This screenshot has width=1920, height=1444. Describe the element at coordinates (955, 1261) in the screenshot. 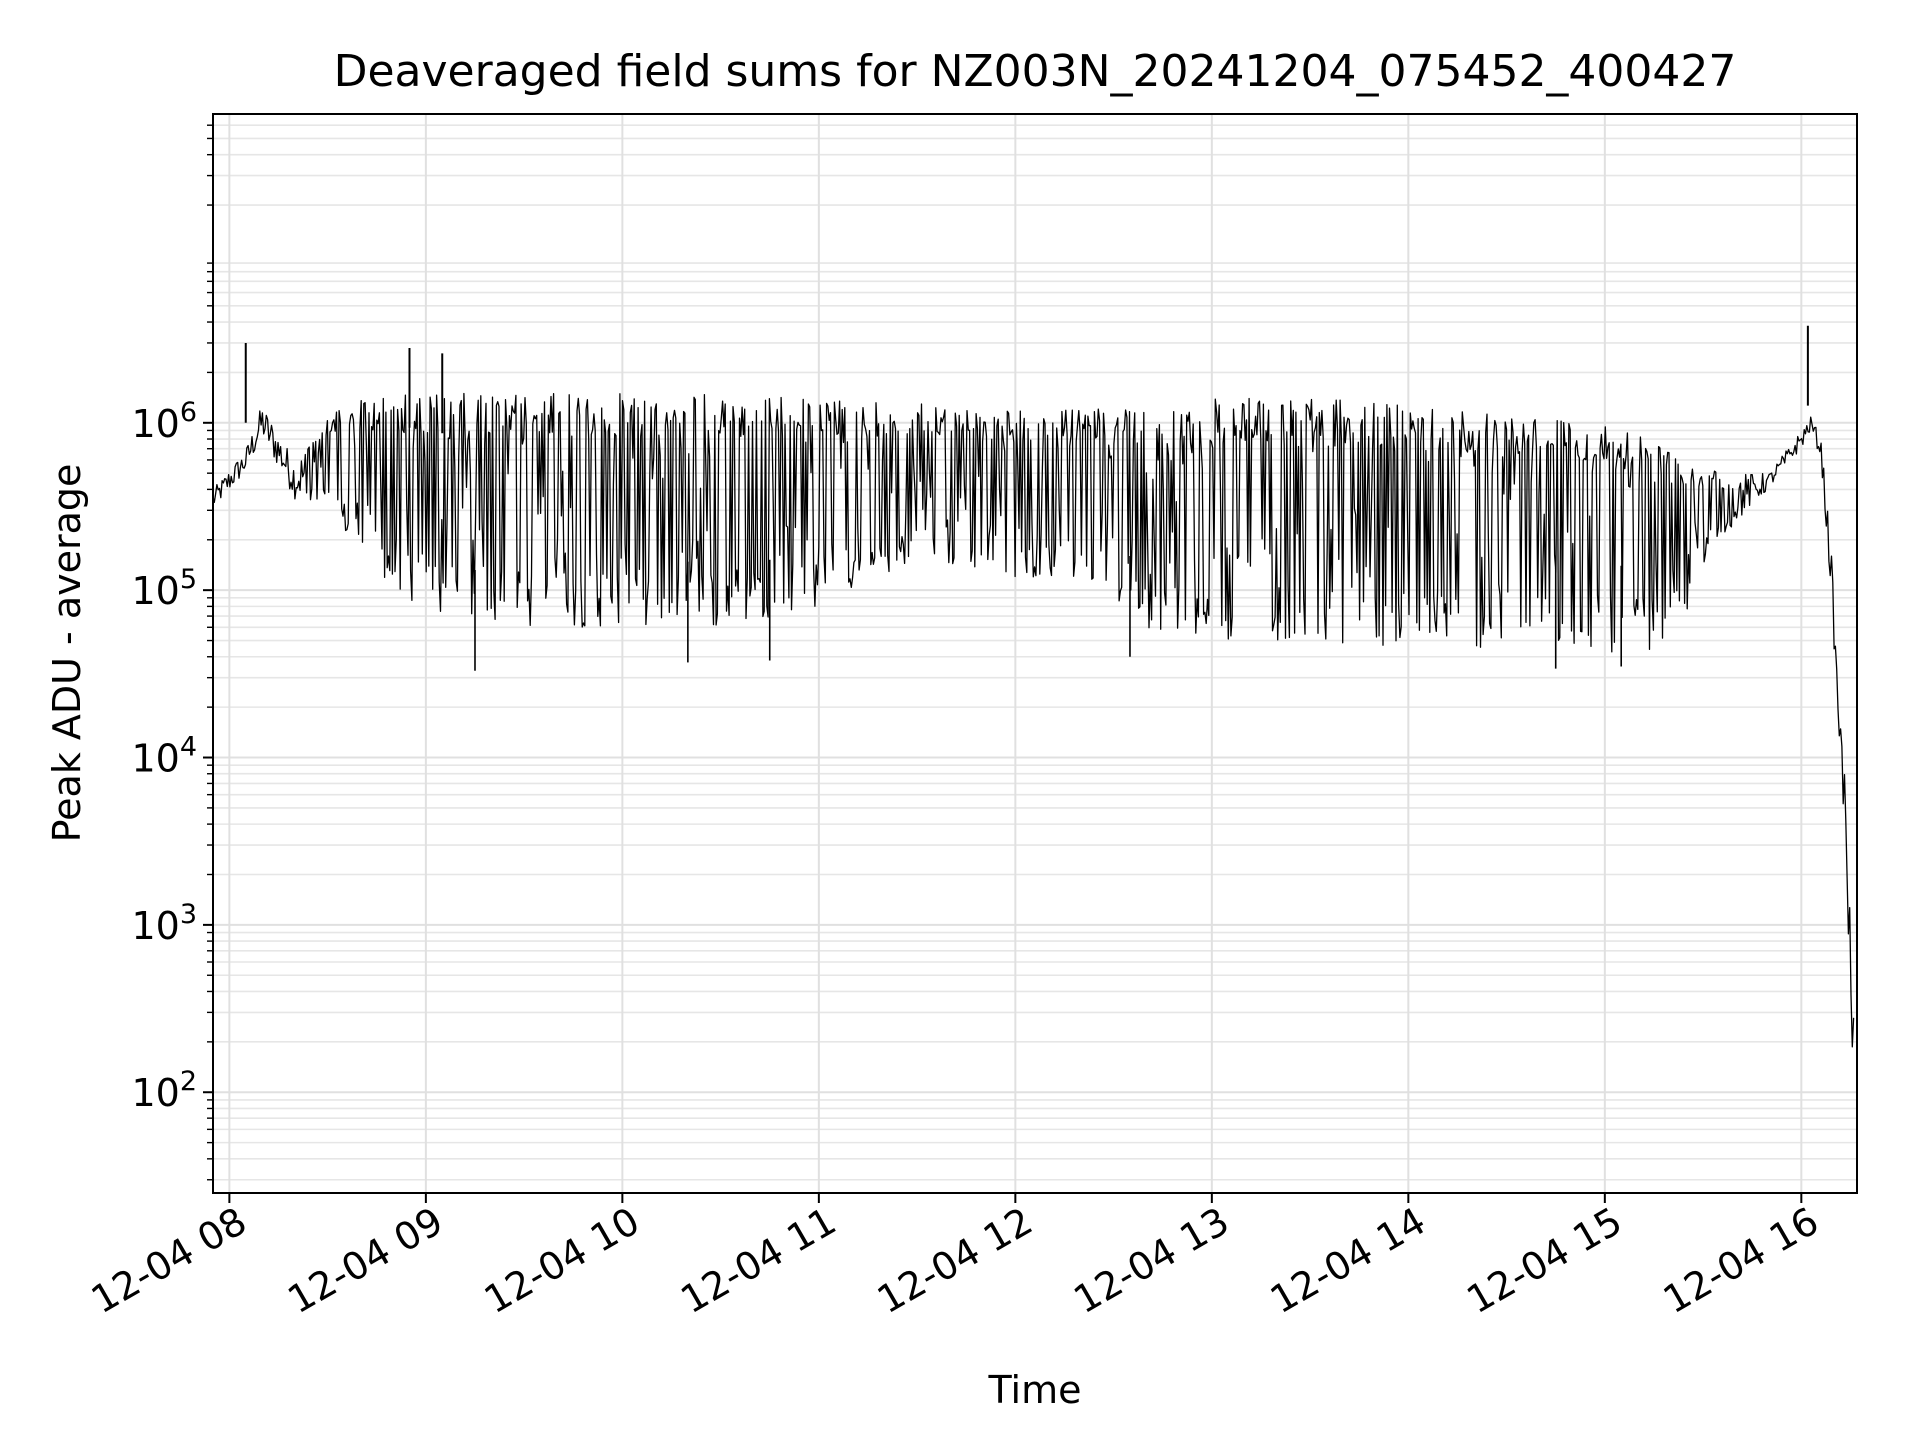

I see `x-tick-label: 12-04 12` at that location.